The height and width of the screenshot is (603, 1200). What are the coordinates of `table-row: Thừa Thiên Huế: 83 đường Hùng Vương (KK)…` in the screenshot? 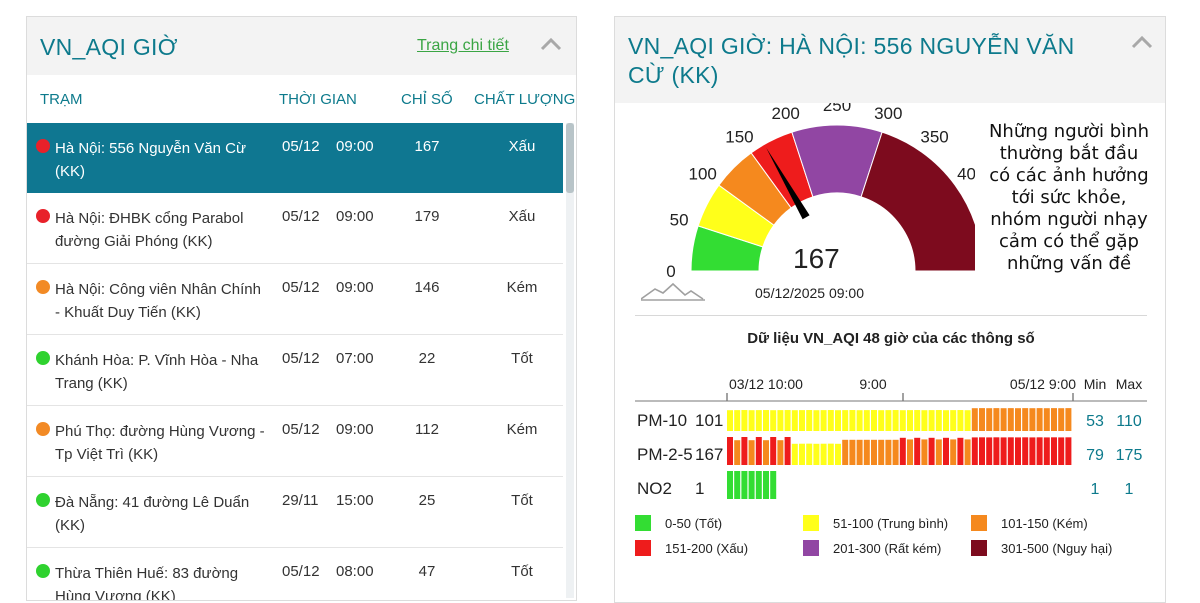 It's located at (295, 574).